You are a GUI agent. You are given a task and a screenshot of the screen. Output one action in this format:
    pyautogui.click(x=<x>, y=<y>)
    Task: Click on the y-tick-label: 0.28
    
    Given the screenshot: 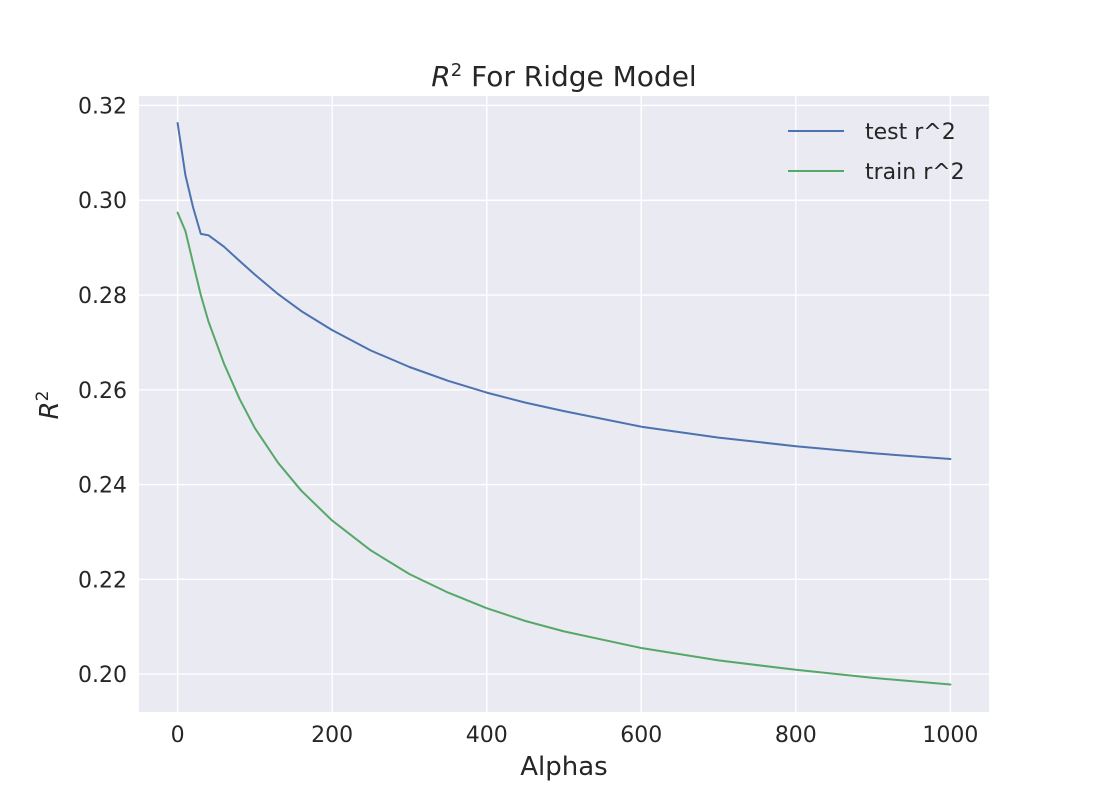 What is the action you would take?
    pyautogui.click(x=102, y=296)
    